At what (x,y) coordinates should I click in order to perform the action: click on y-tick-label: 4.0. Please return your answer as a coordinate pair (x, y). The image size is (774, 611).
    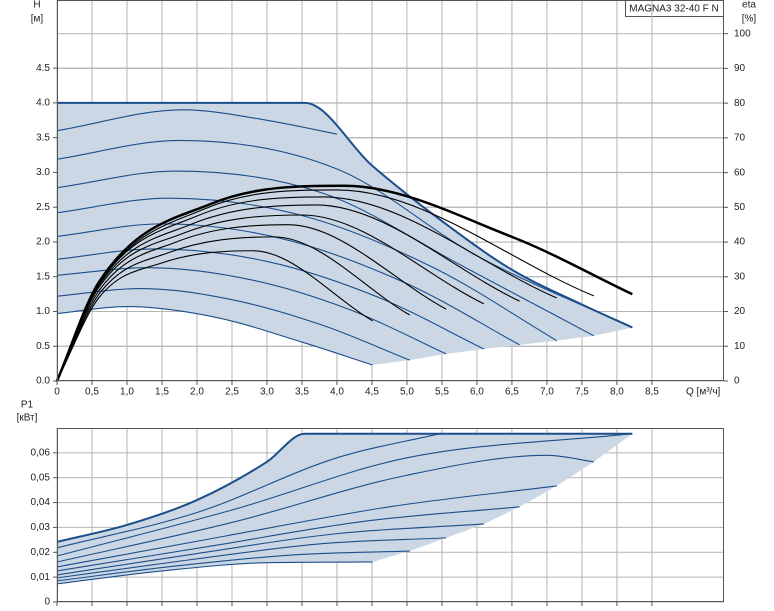
    Looking at the image, I should click on (43, 103).